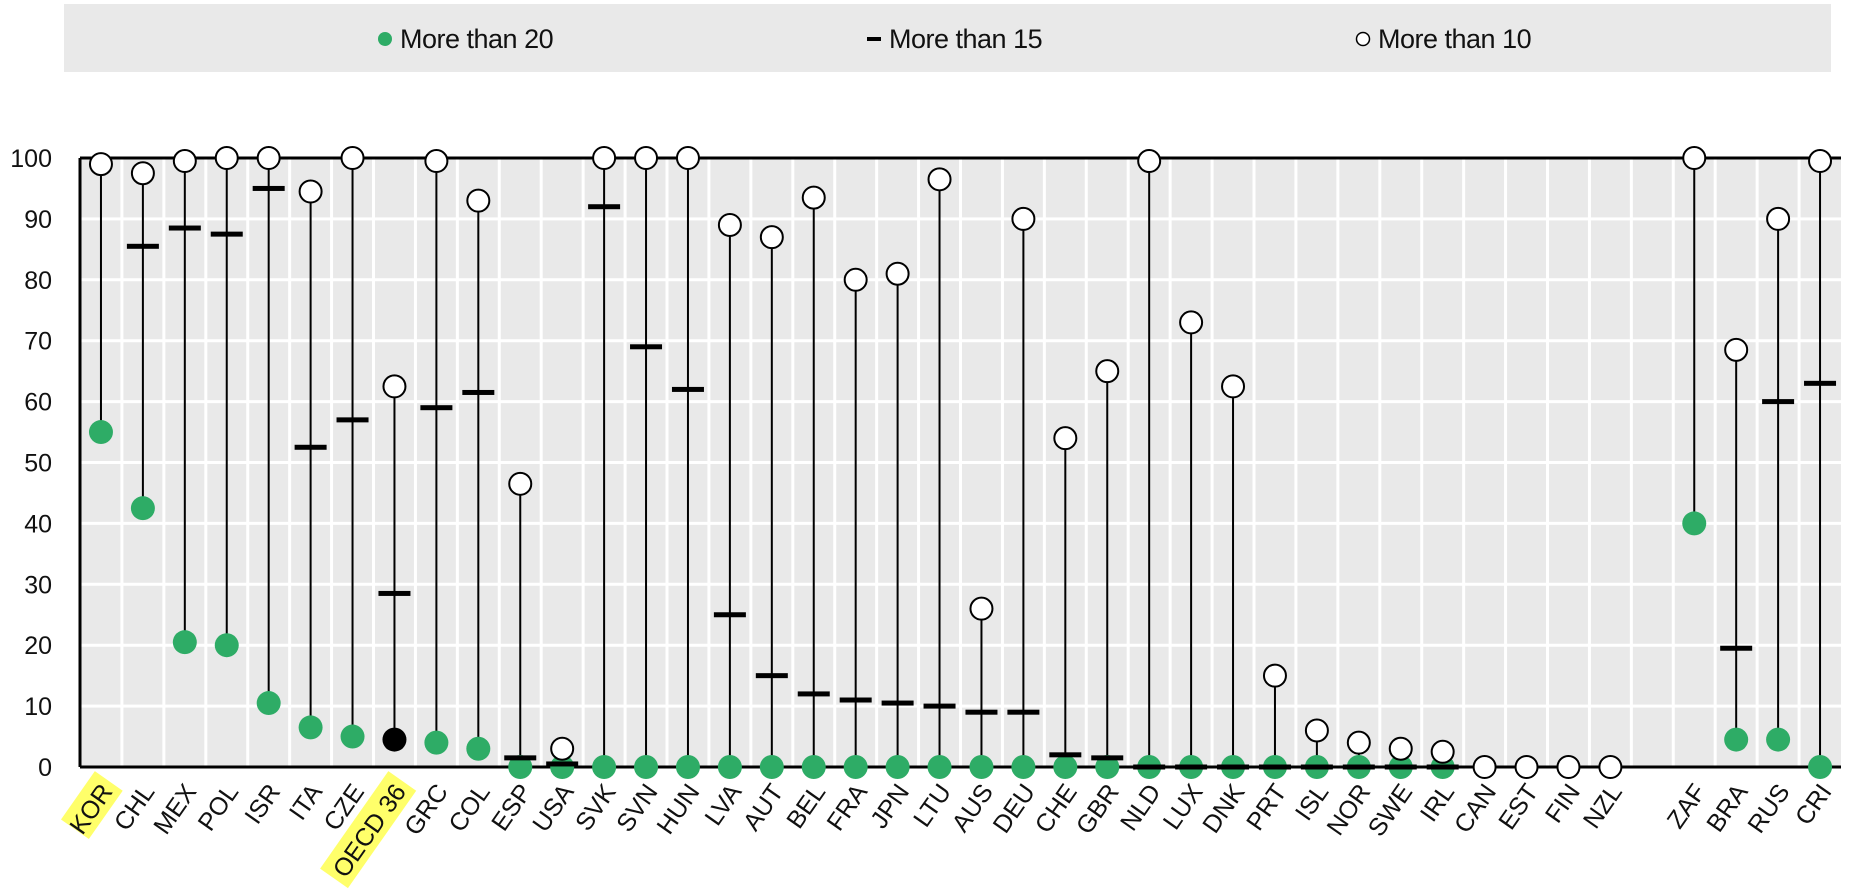 Image resolution: width=1851 pixels, height=895 pixels. Describe the element at coordinates (1183, 807) in the screenshot. I see `x-tick-label: LUX` at that location.